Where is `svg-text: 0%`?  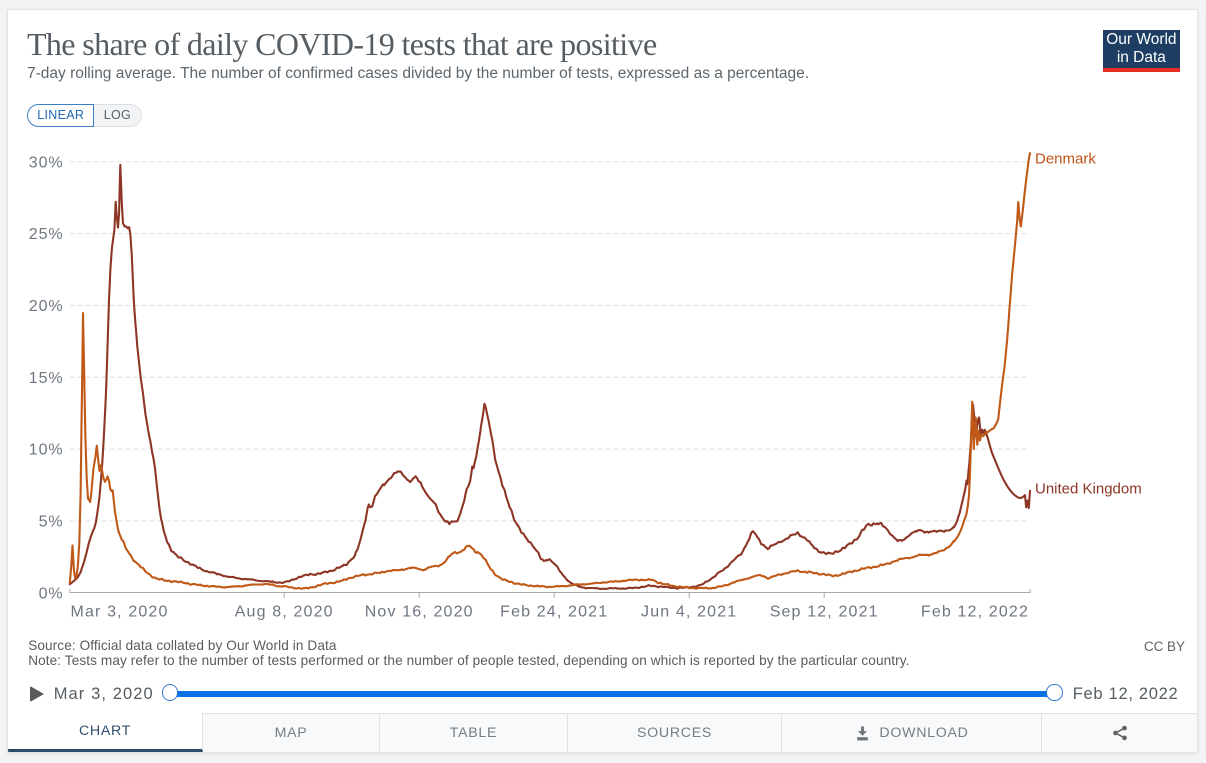
svg-text: 0% is located at coordinates (51, 593).